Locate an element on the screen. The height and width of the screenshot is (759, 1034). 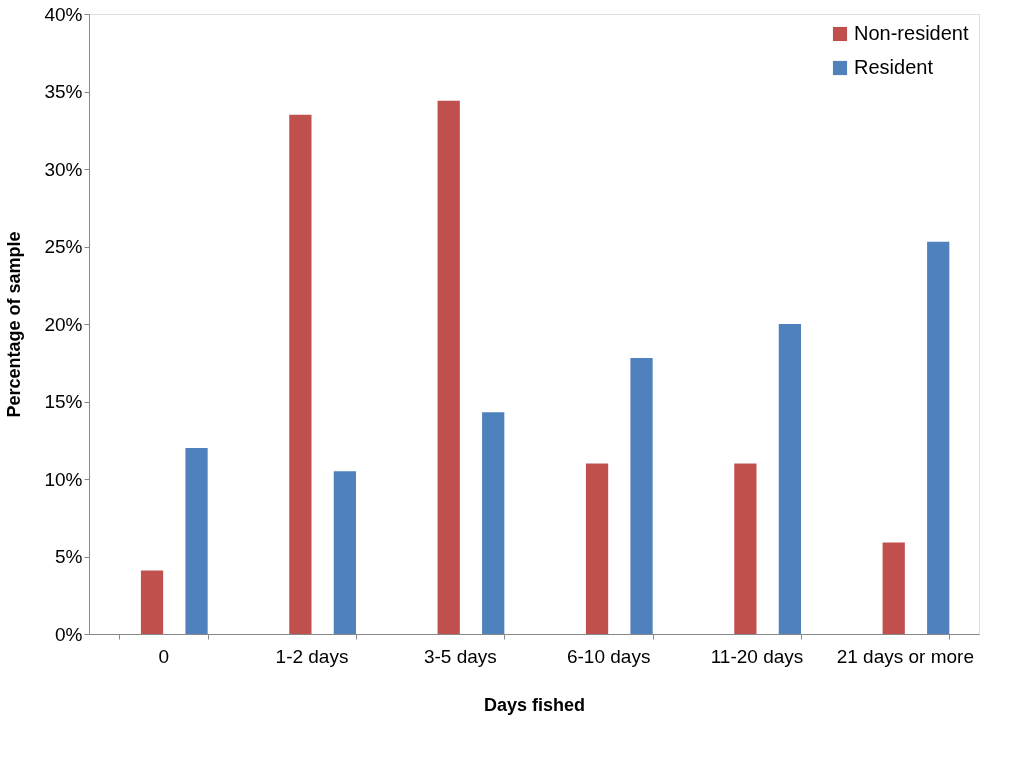
x-tick-label: 6-10 days is located at coordinates (608, 656).